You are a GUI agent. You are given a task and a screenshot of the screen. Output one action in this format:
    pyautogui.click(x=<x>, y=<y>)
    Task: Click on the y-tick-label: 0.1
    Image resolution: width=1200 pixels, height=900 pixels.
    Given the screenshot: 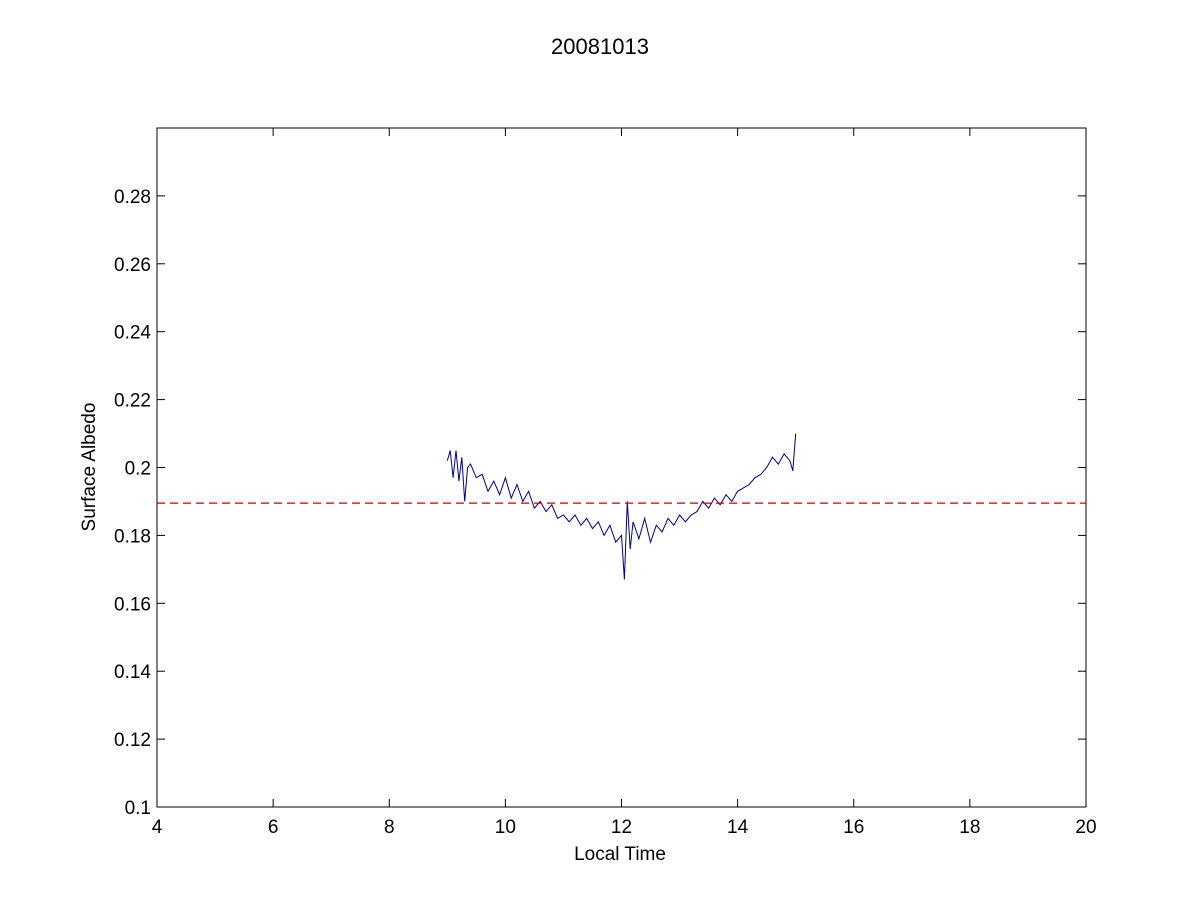 What is the action you would take?
    pyautogui.click(x=138, y=808)
    